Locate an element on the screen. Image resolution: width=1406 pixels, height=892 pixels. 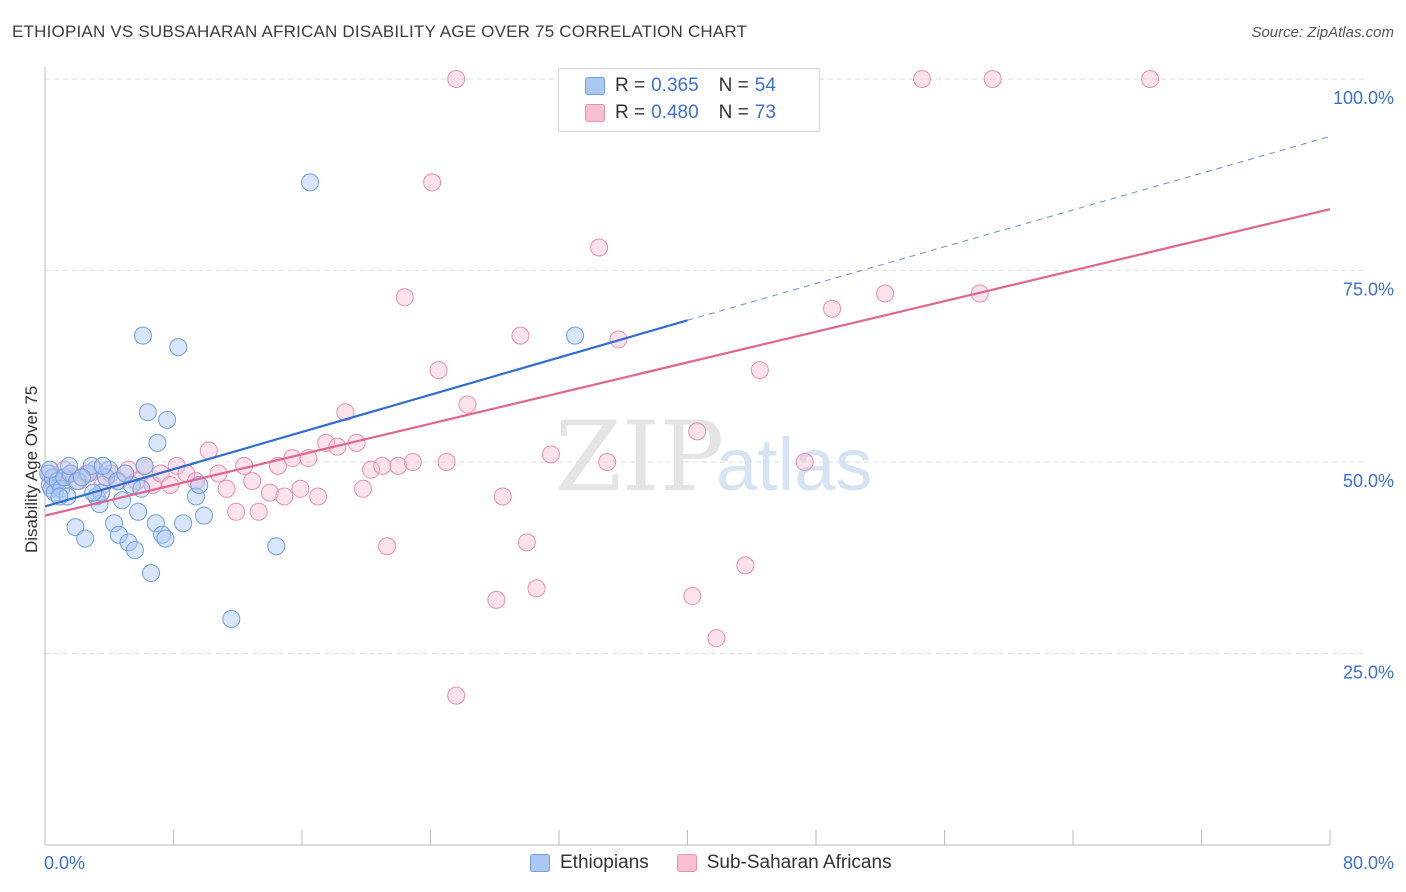
watermark: ZIP atlas is located at coordinates (713, 457).